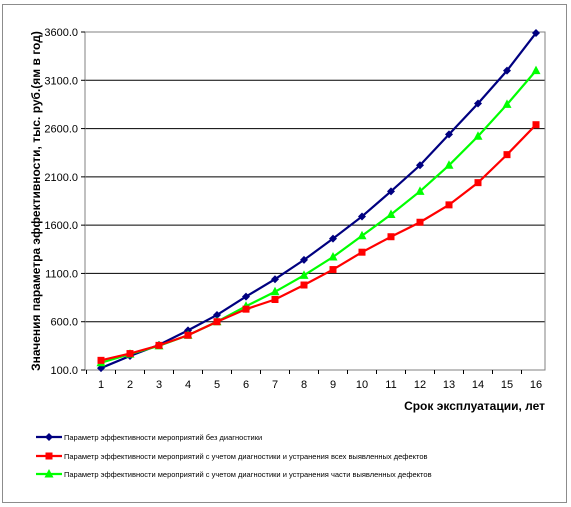 This screenshot has width=571, height=507. I want to click on x-tick-label: 13, so click(449, 385).